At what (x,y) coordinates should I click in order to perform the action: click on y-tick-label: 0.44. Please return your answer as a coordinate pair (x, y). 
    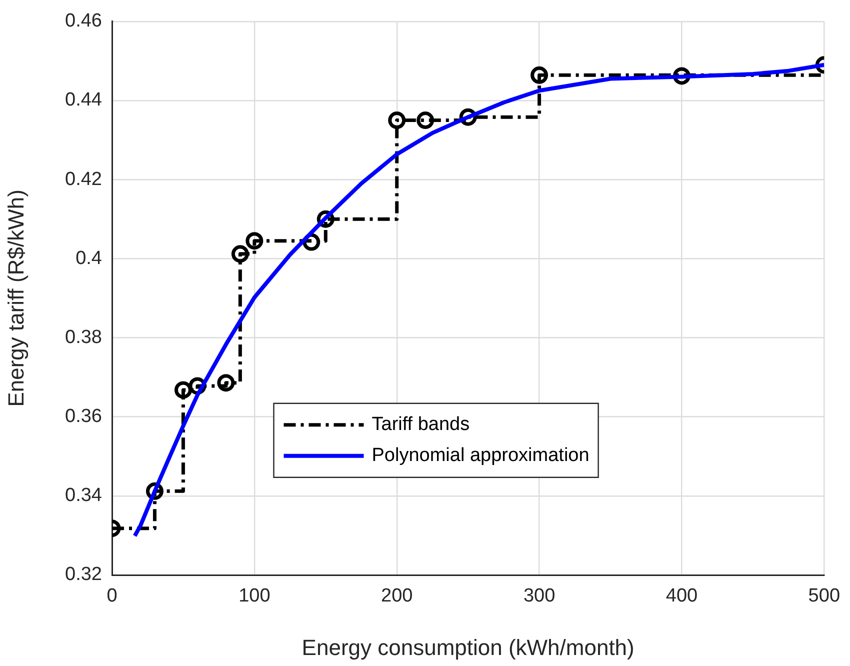
    Looking at the image, I should click on (83, 100).